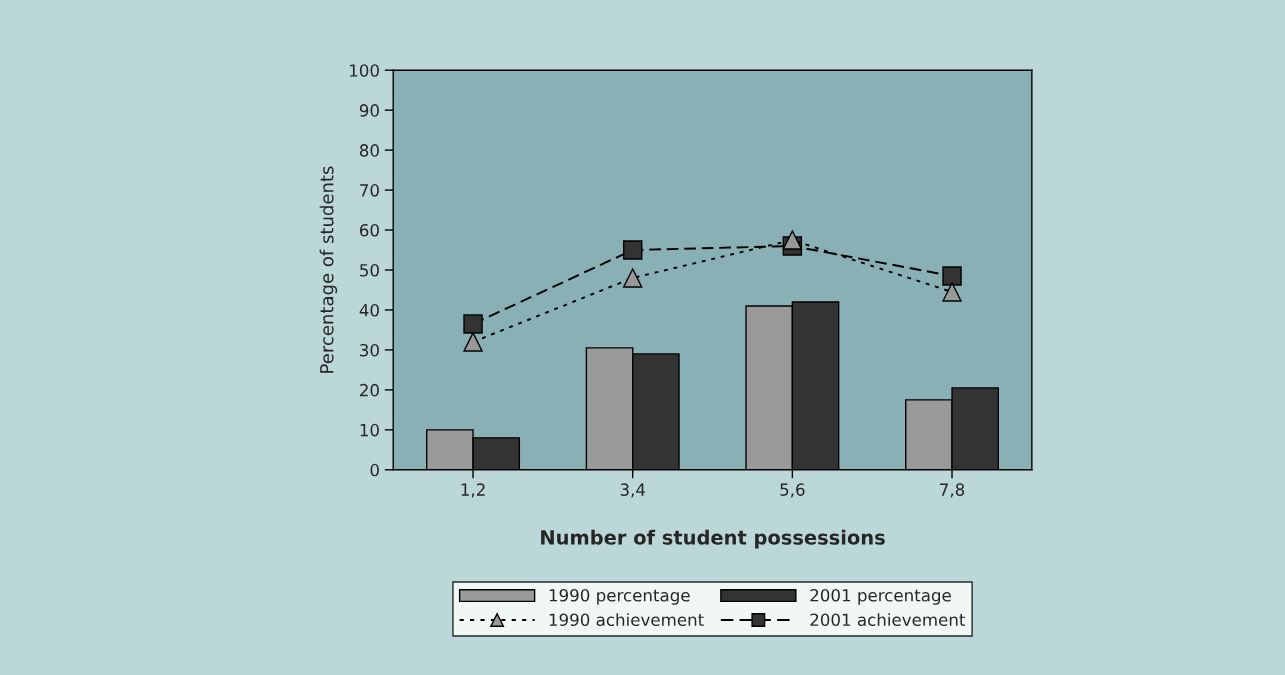  What do you see at coordinates (369, 110) in the screenshot?
I see `y-tick-label: 90` at bounding box center [369, 110].